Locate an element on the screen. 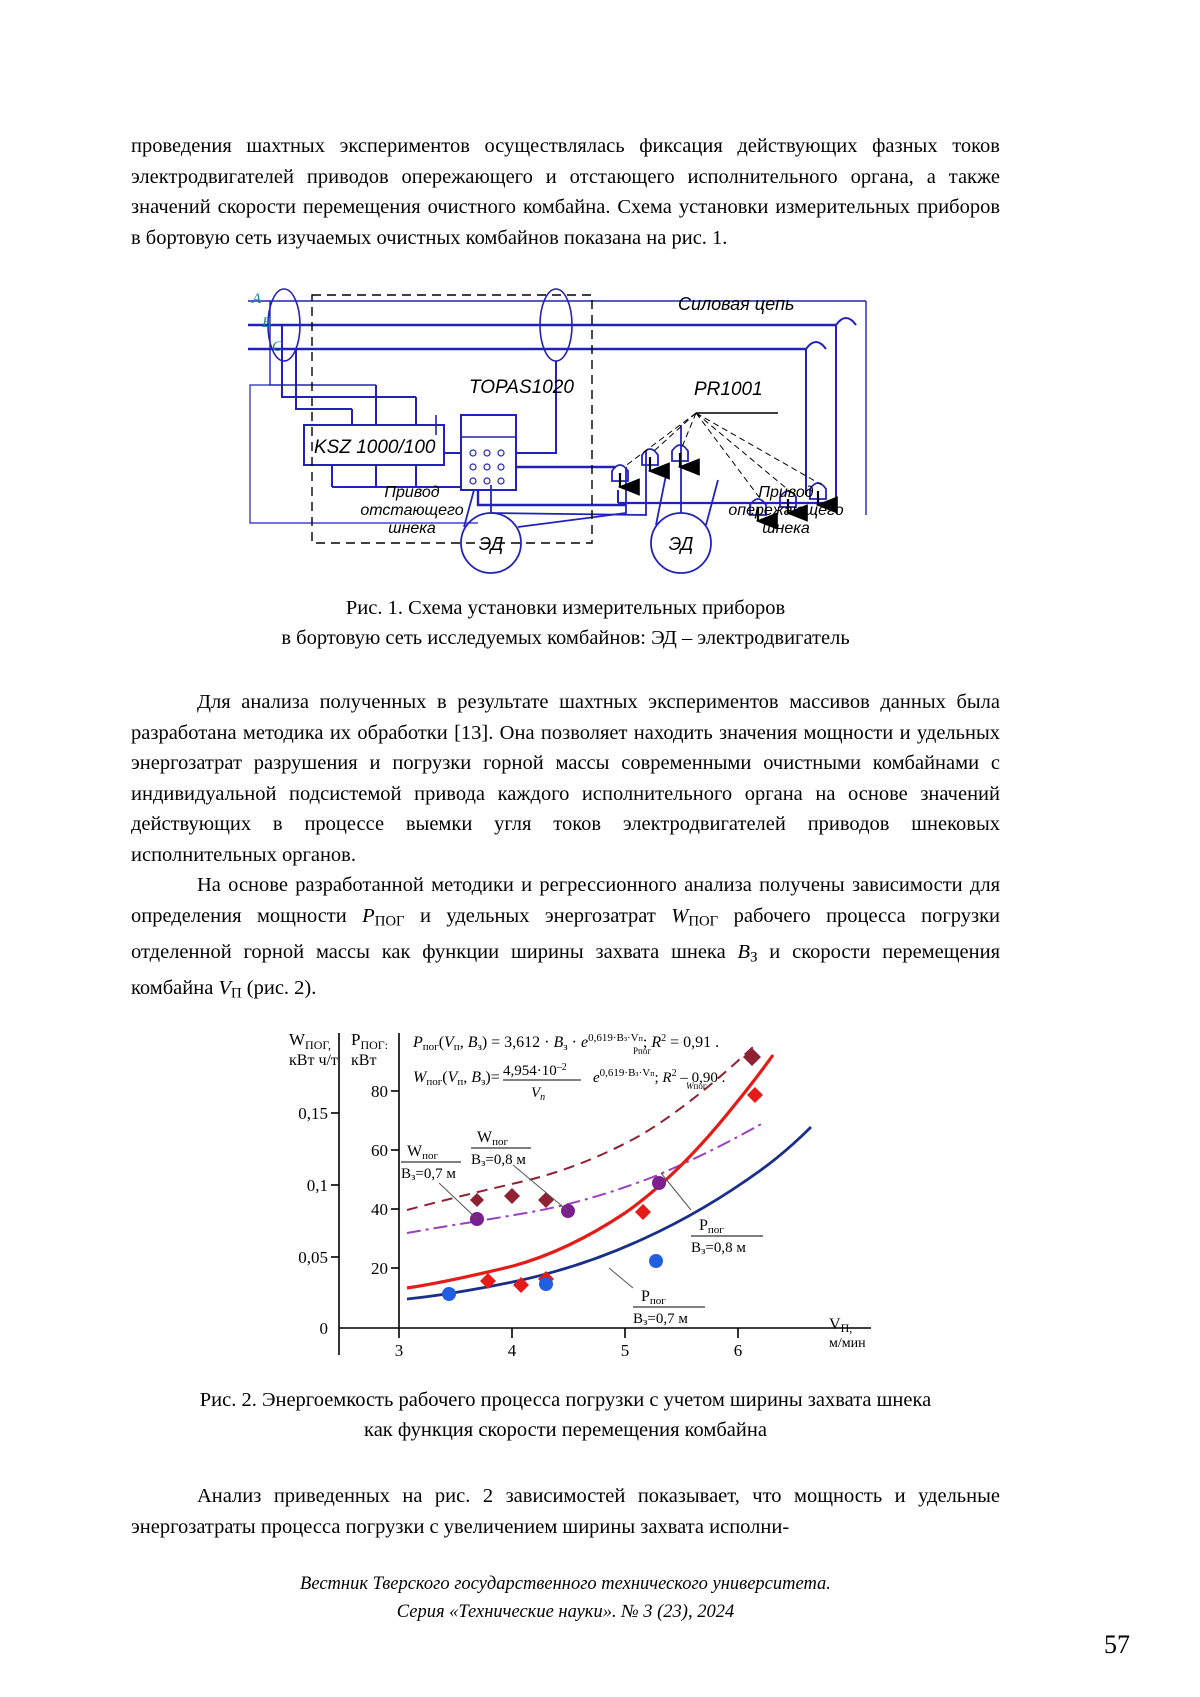  callout-p-b08: Pпог Bз=0,8 м is located at coordinates (711, 1214).